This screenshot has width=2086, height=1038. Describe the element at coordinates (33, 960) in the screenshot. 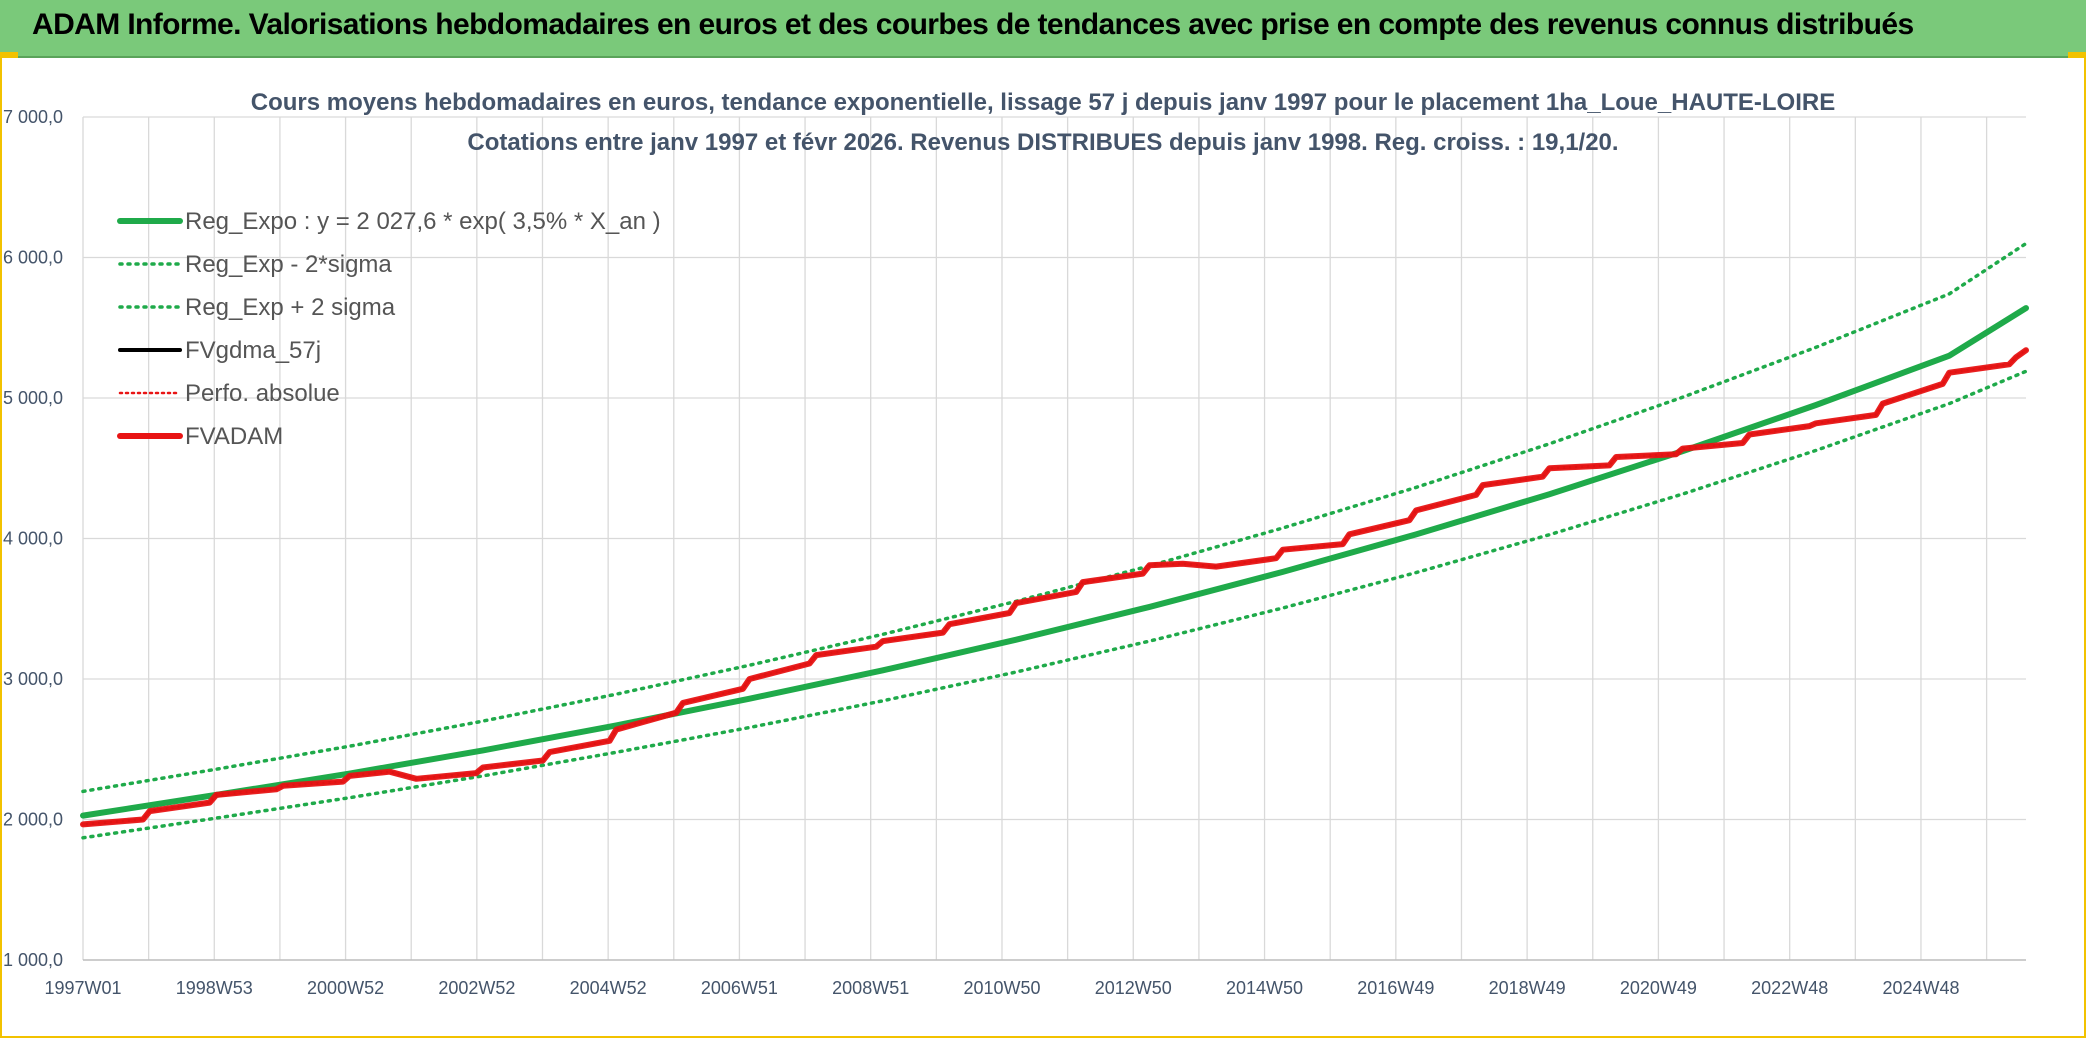

I see `y-tick-label: 1 000,0` at that location.